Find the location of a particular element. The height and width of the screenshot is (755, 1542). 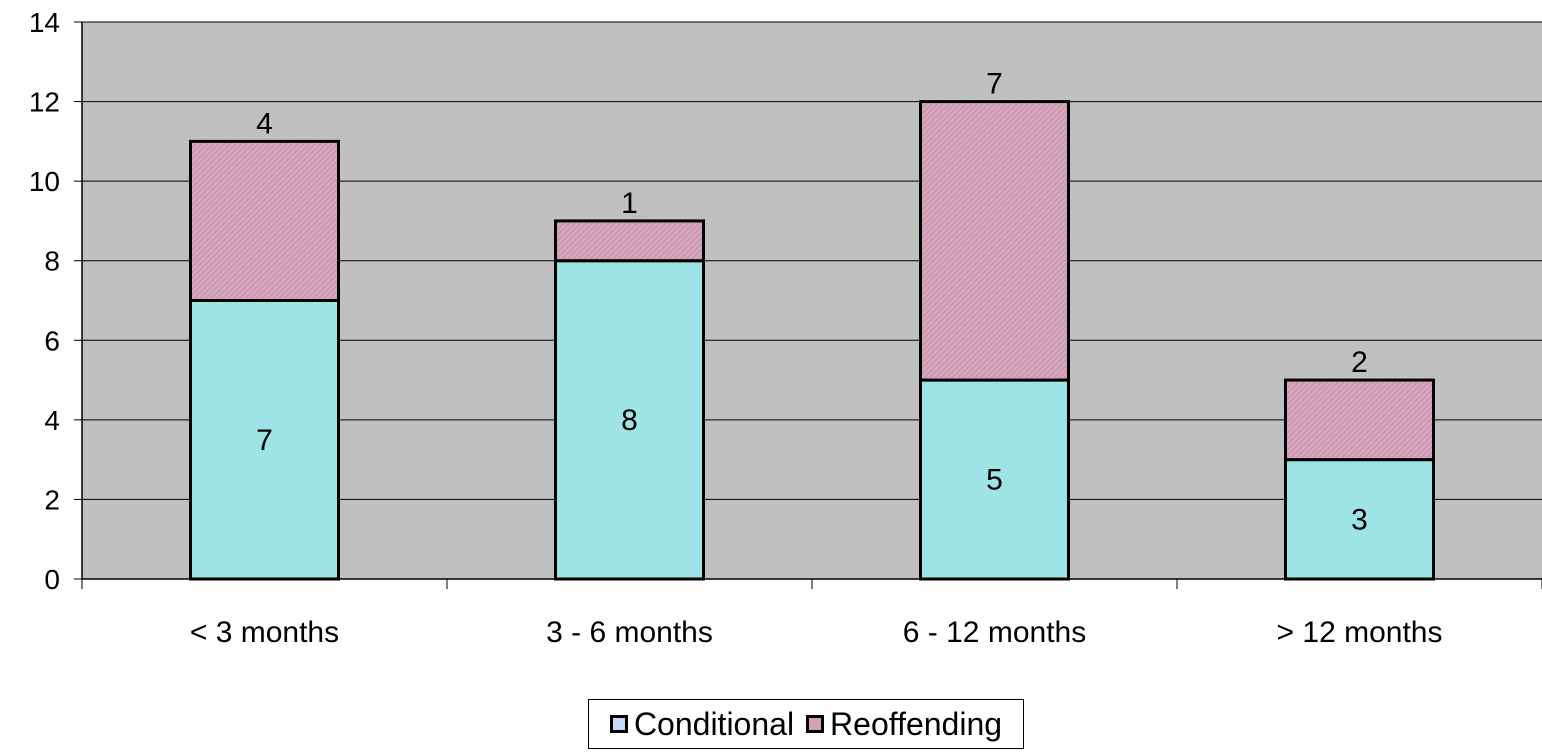

legend: Conditional Reoffending is located at coordinates (806, 724).